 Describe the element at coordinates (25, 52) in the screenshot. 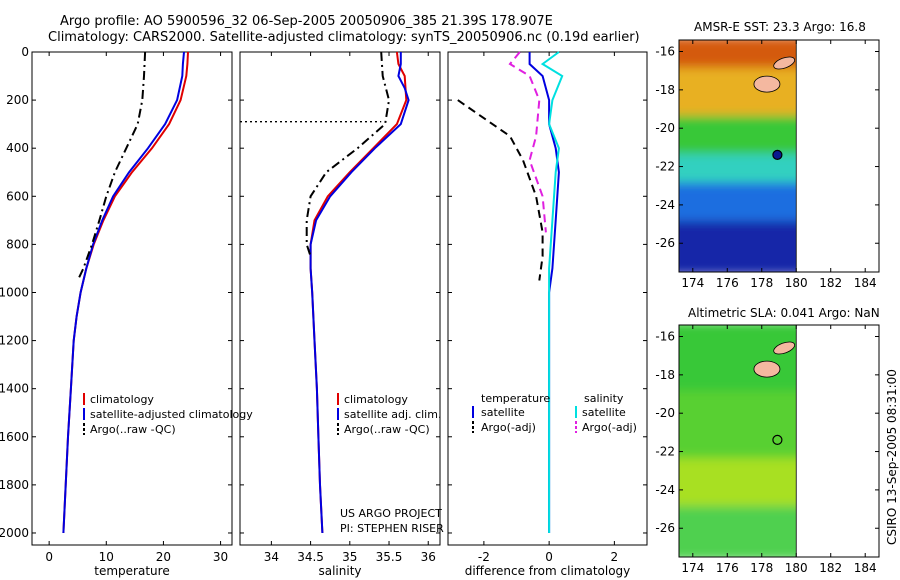

I see `y-tick-label: 0` at that location.